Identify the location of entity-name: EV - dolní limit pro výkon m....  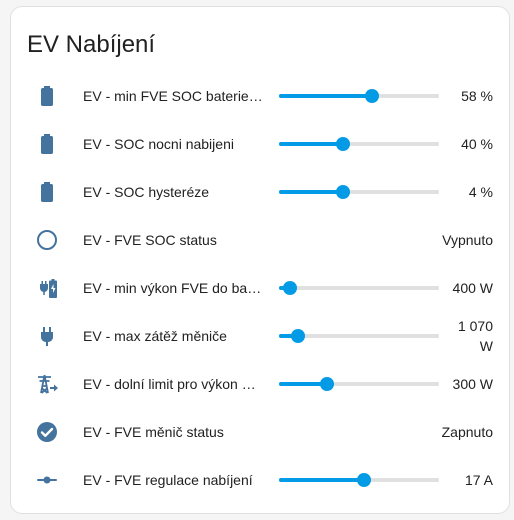
(174, 384).